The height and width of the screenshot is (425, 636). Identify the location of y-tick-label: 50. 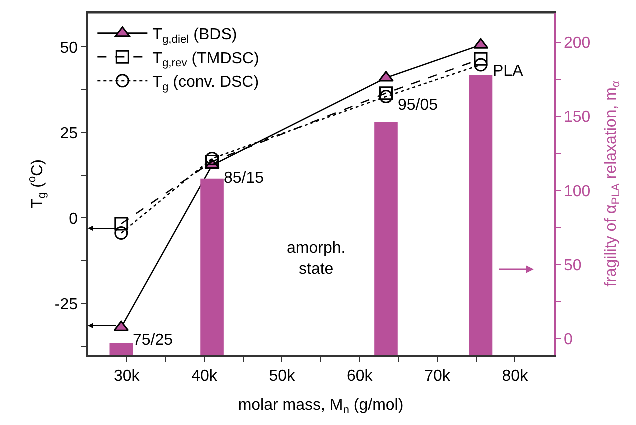
(69, 48).